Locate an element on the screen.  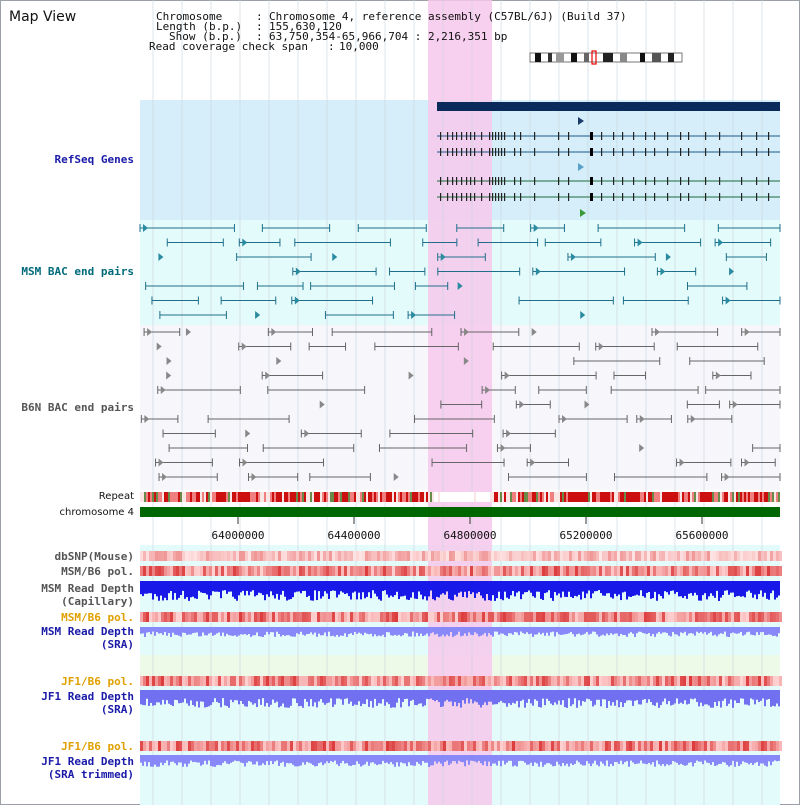
track-label-jf1-depth-sra: JF1 Read Depth (SRA) is located at coordinates (87, 703).